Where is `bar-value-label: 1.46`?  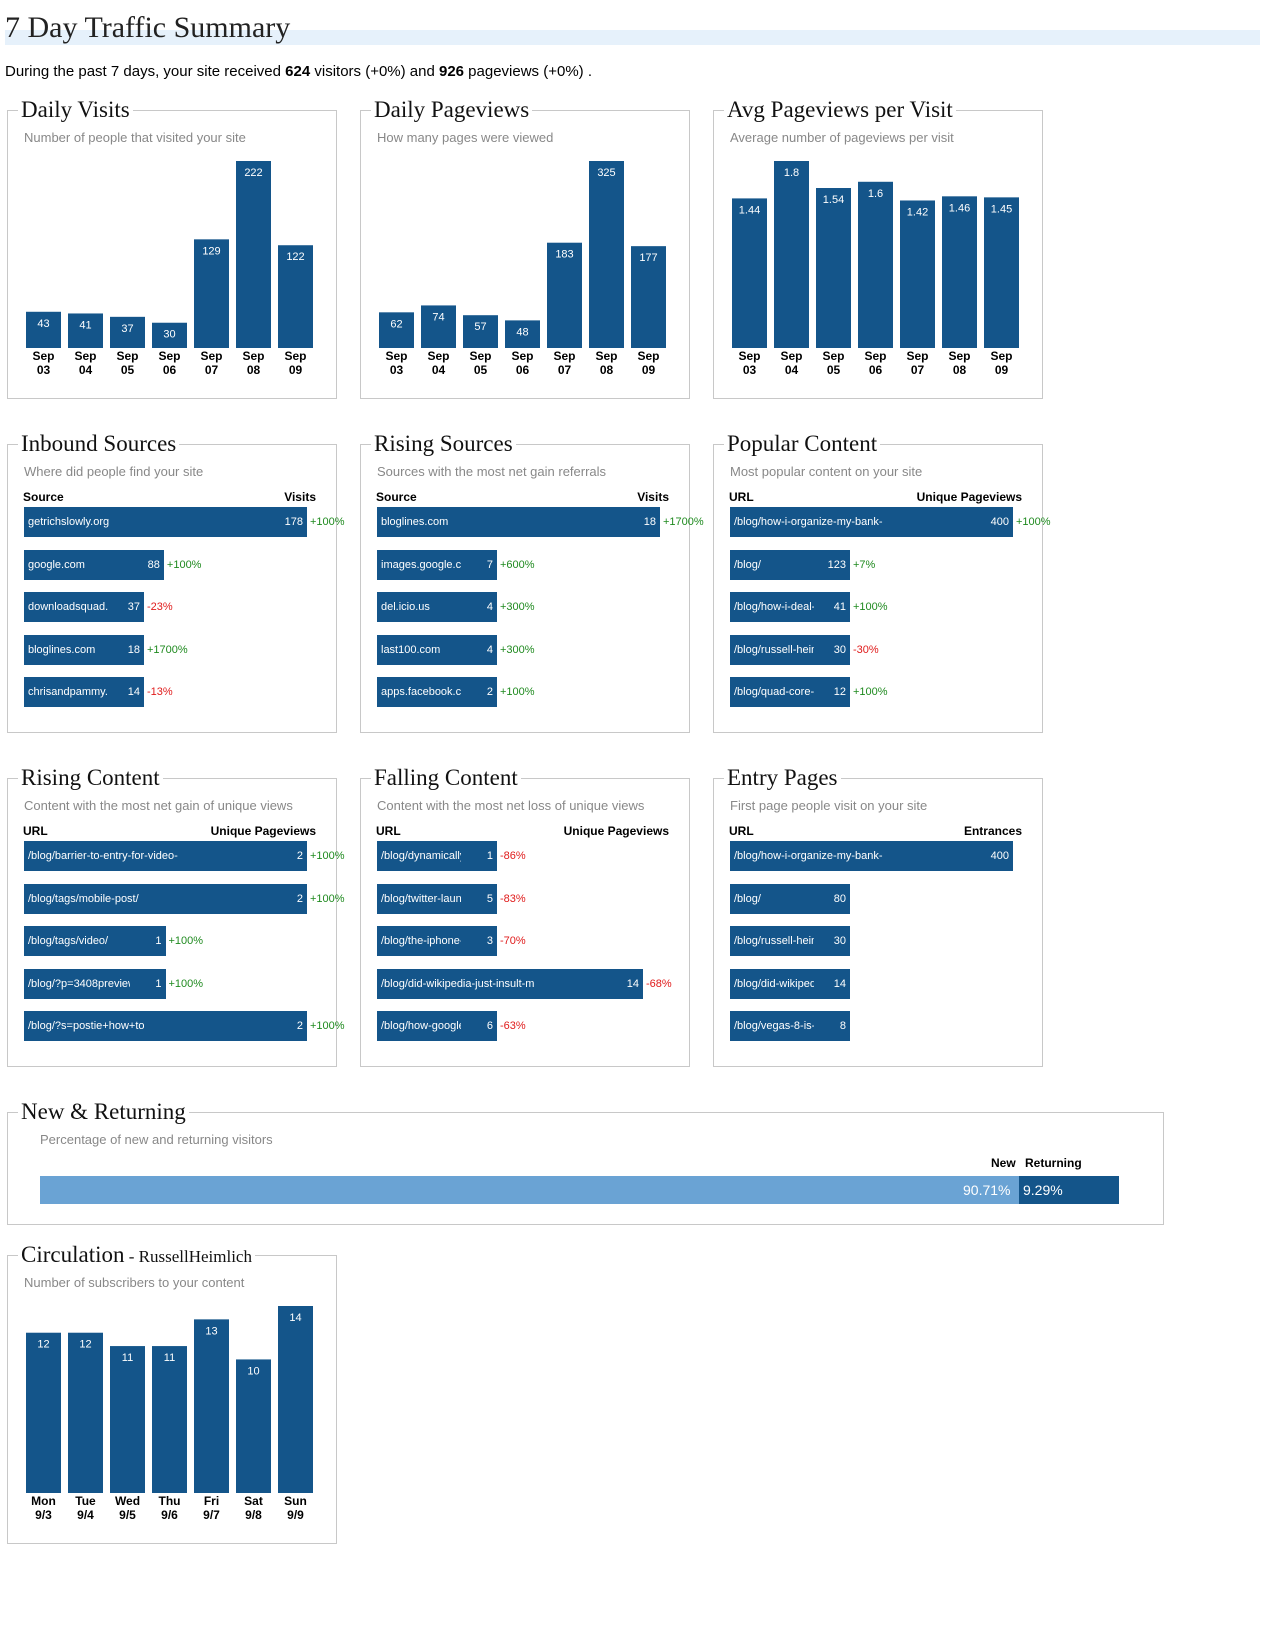 bar-value-label: 1.46 is located at coordinates (959, 208).